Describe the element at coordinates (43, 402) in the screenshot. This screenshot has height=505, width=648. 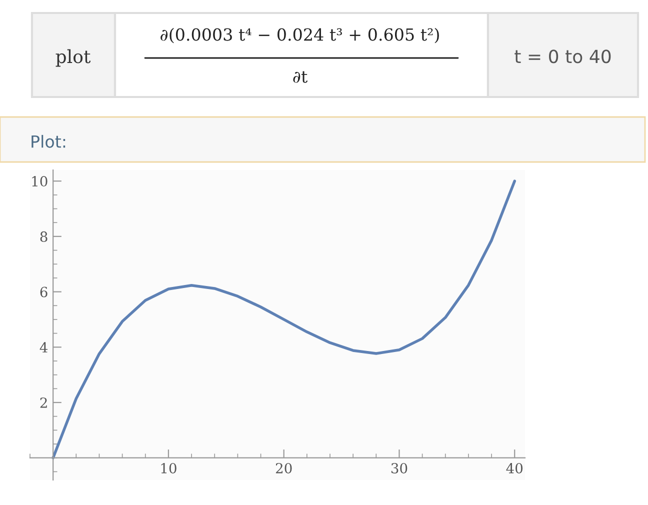
I see `y-tick-label: 2` at that location.